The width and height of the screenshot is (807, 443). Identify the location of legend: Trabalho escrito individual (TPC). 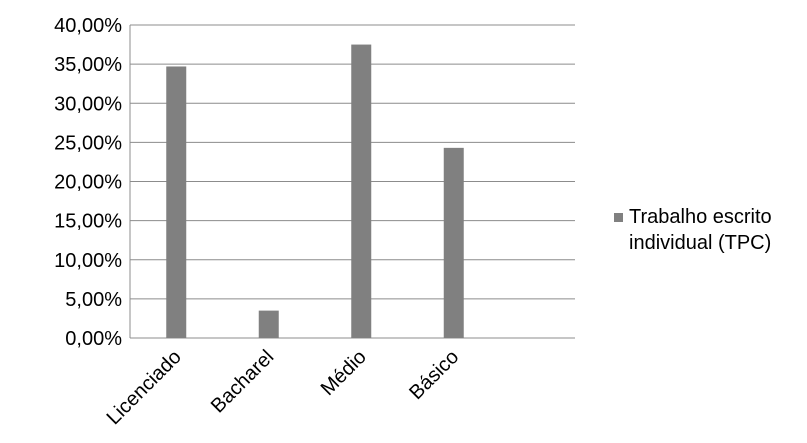
(710, 230).